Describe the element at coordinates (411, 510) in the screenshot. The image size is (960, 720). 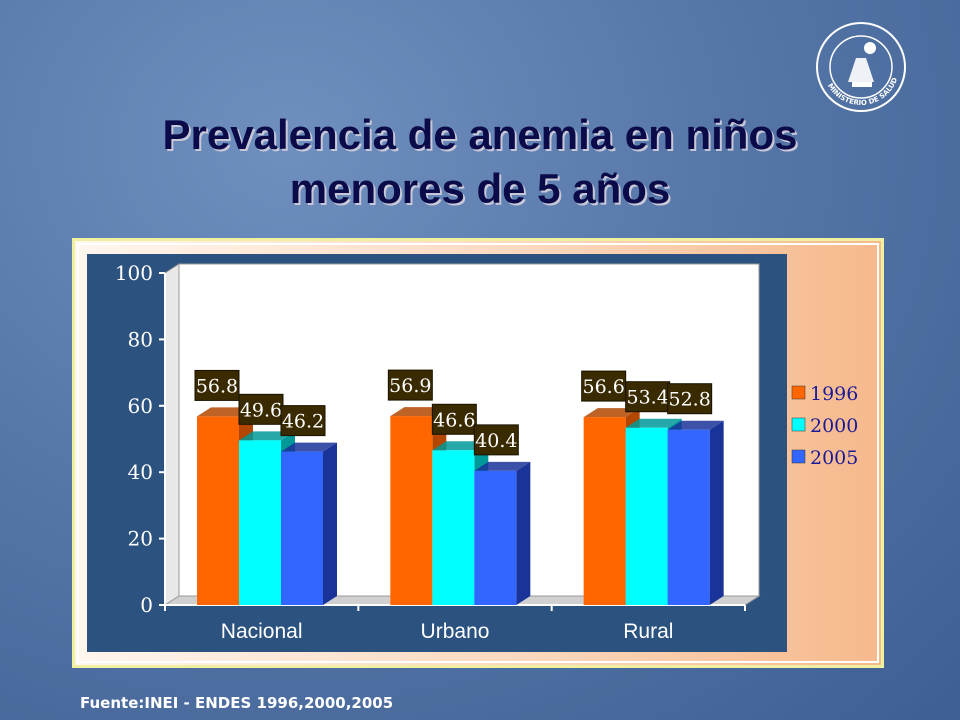
I see `bar-urbano-1996` at that location.